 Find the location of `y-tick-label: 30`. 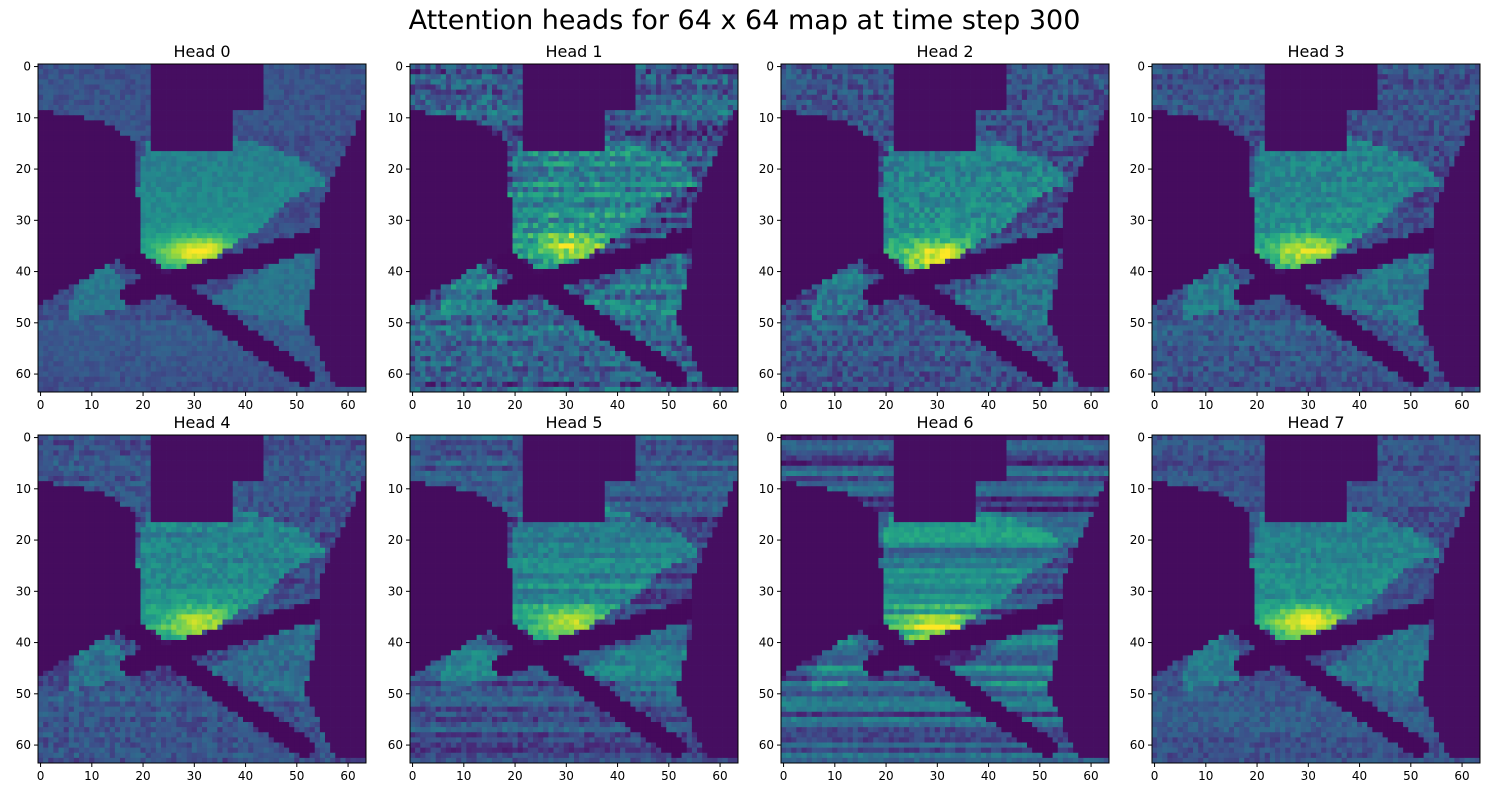

y-tick-label: 30 is located at coordinates (23, 220).